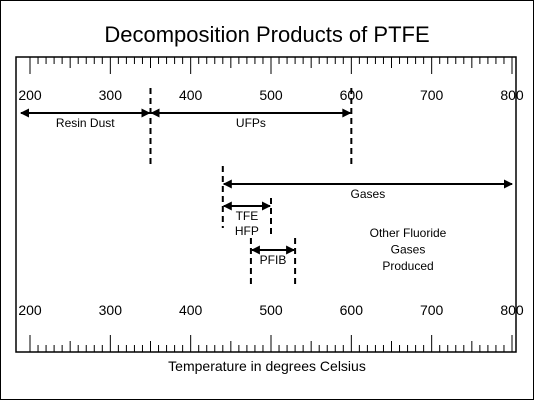 The image size is (534, 400). I want to click on gases-arrowhead-right, so click(508, 184).